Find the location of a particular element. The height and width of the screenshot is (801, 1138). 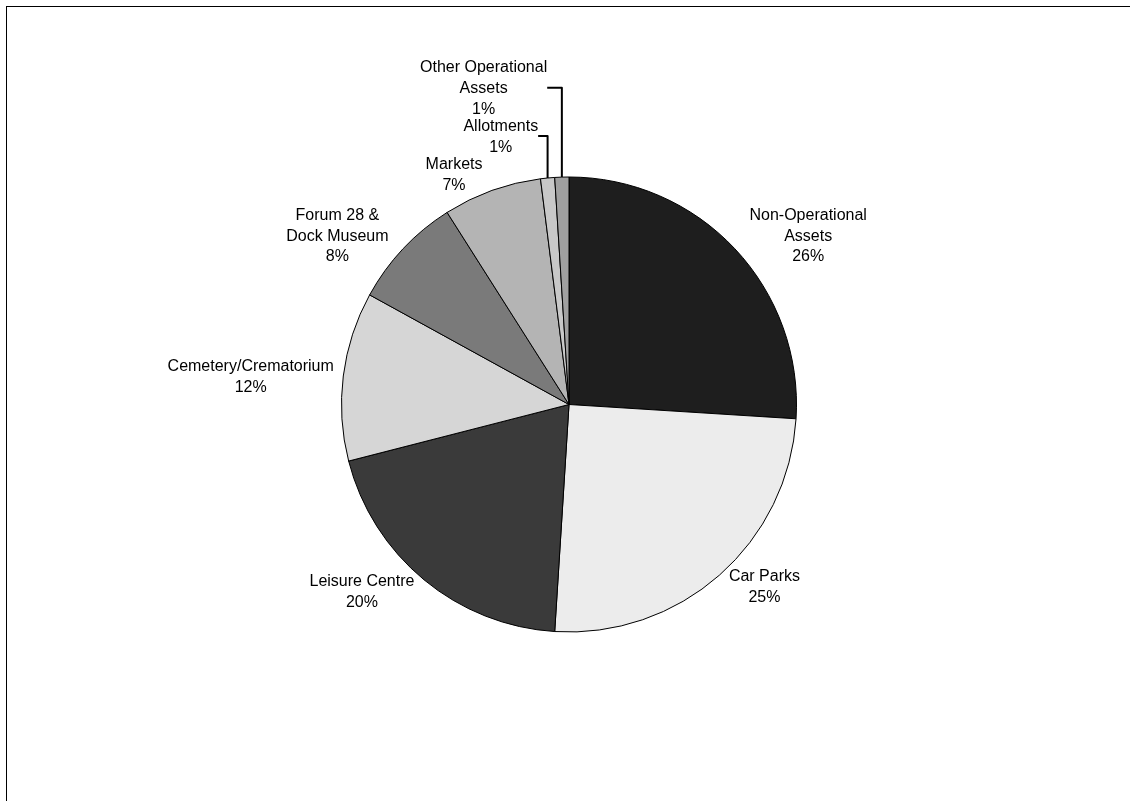

data-label: 26% is located at coordinates (808, 256).